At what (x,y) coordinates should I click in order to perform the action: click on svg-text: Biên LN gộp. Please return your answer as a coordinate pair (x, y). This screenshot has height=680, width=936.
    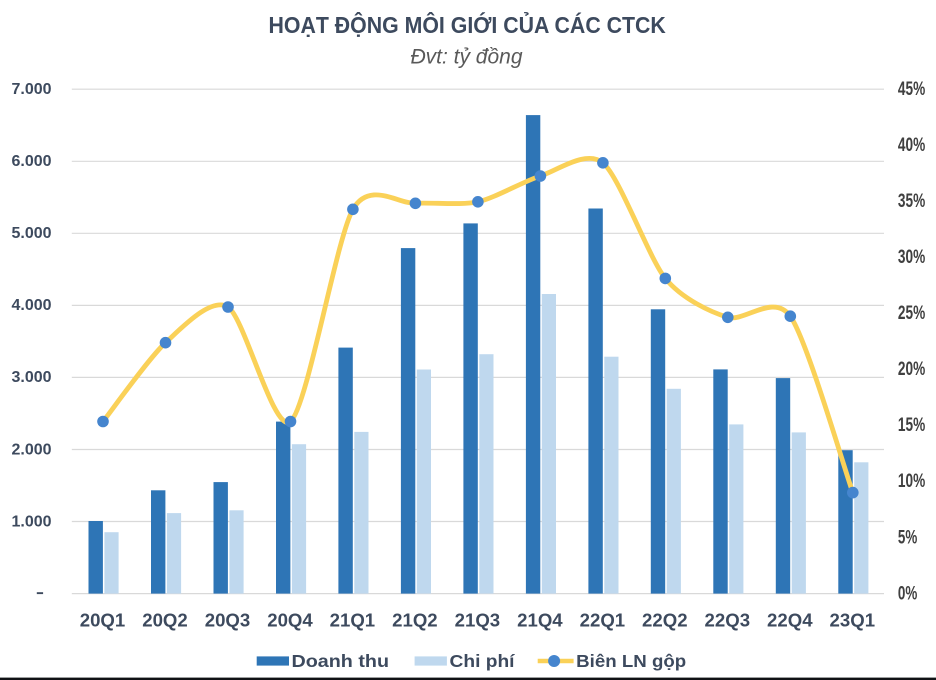
    Looking at the image, I should click on (631, 661).